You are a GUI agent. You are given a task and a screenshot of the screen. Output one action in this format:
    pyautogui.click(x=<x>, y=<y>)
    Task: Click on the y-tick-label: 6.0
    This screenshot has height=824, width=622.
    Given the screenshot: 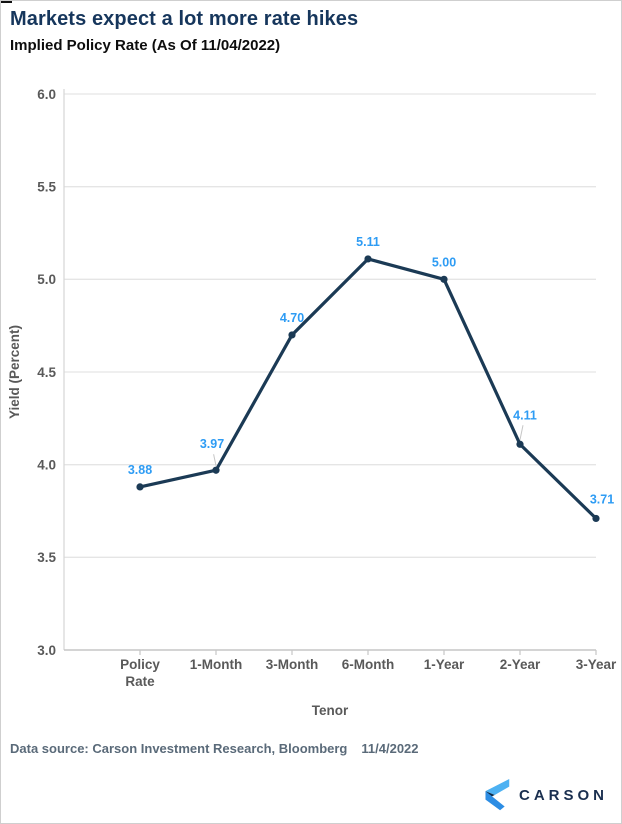 What is the action you would take?
    pyautogui.click(x=46, y=94)
    